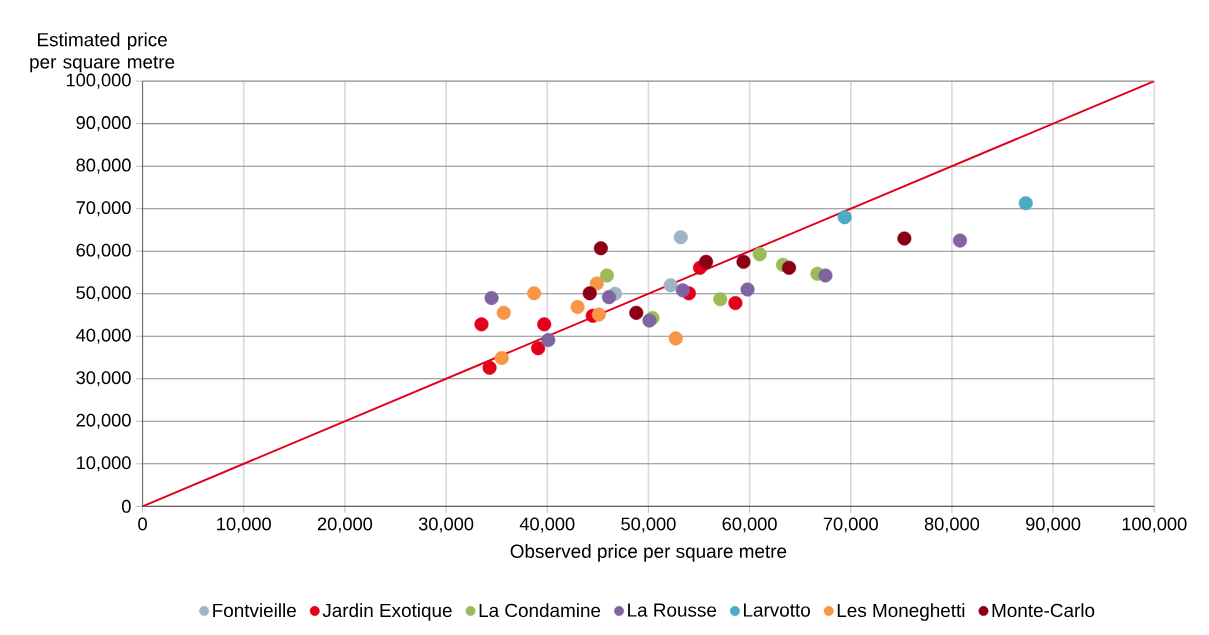 The height and width of the screenshot is (635, 1209). Describe the element at coordinates (540, 610) in the screenshot. I see `legend-label: La Condamine` at that location.